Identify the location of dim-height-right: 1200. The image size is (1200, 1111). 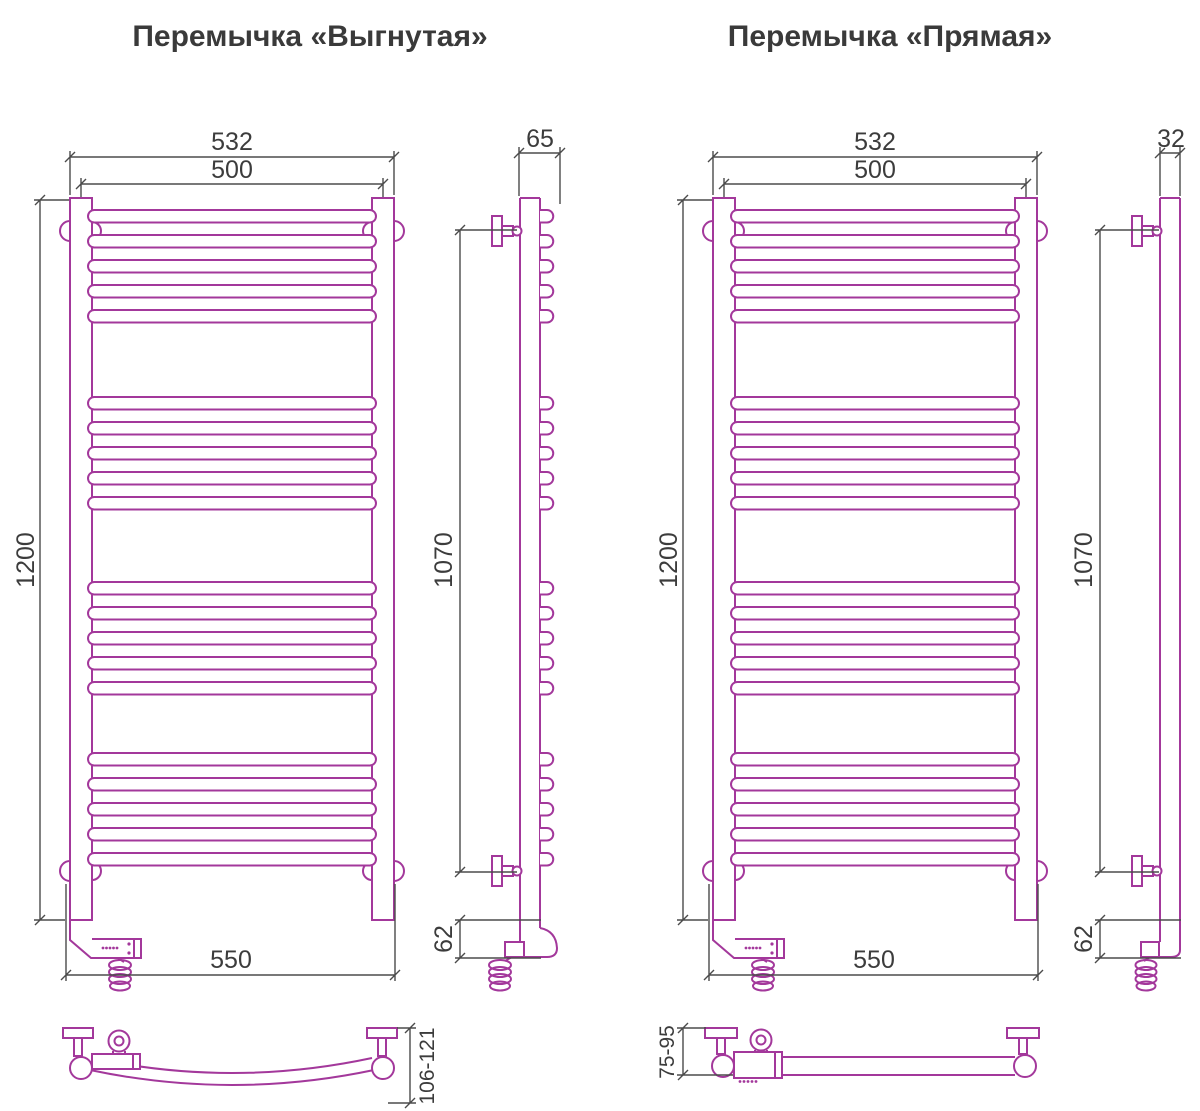
(669, 560).